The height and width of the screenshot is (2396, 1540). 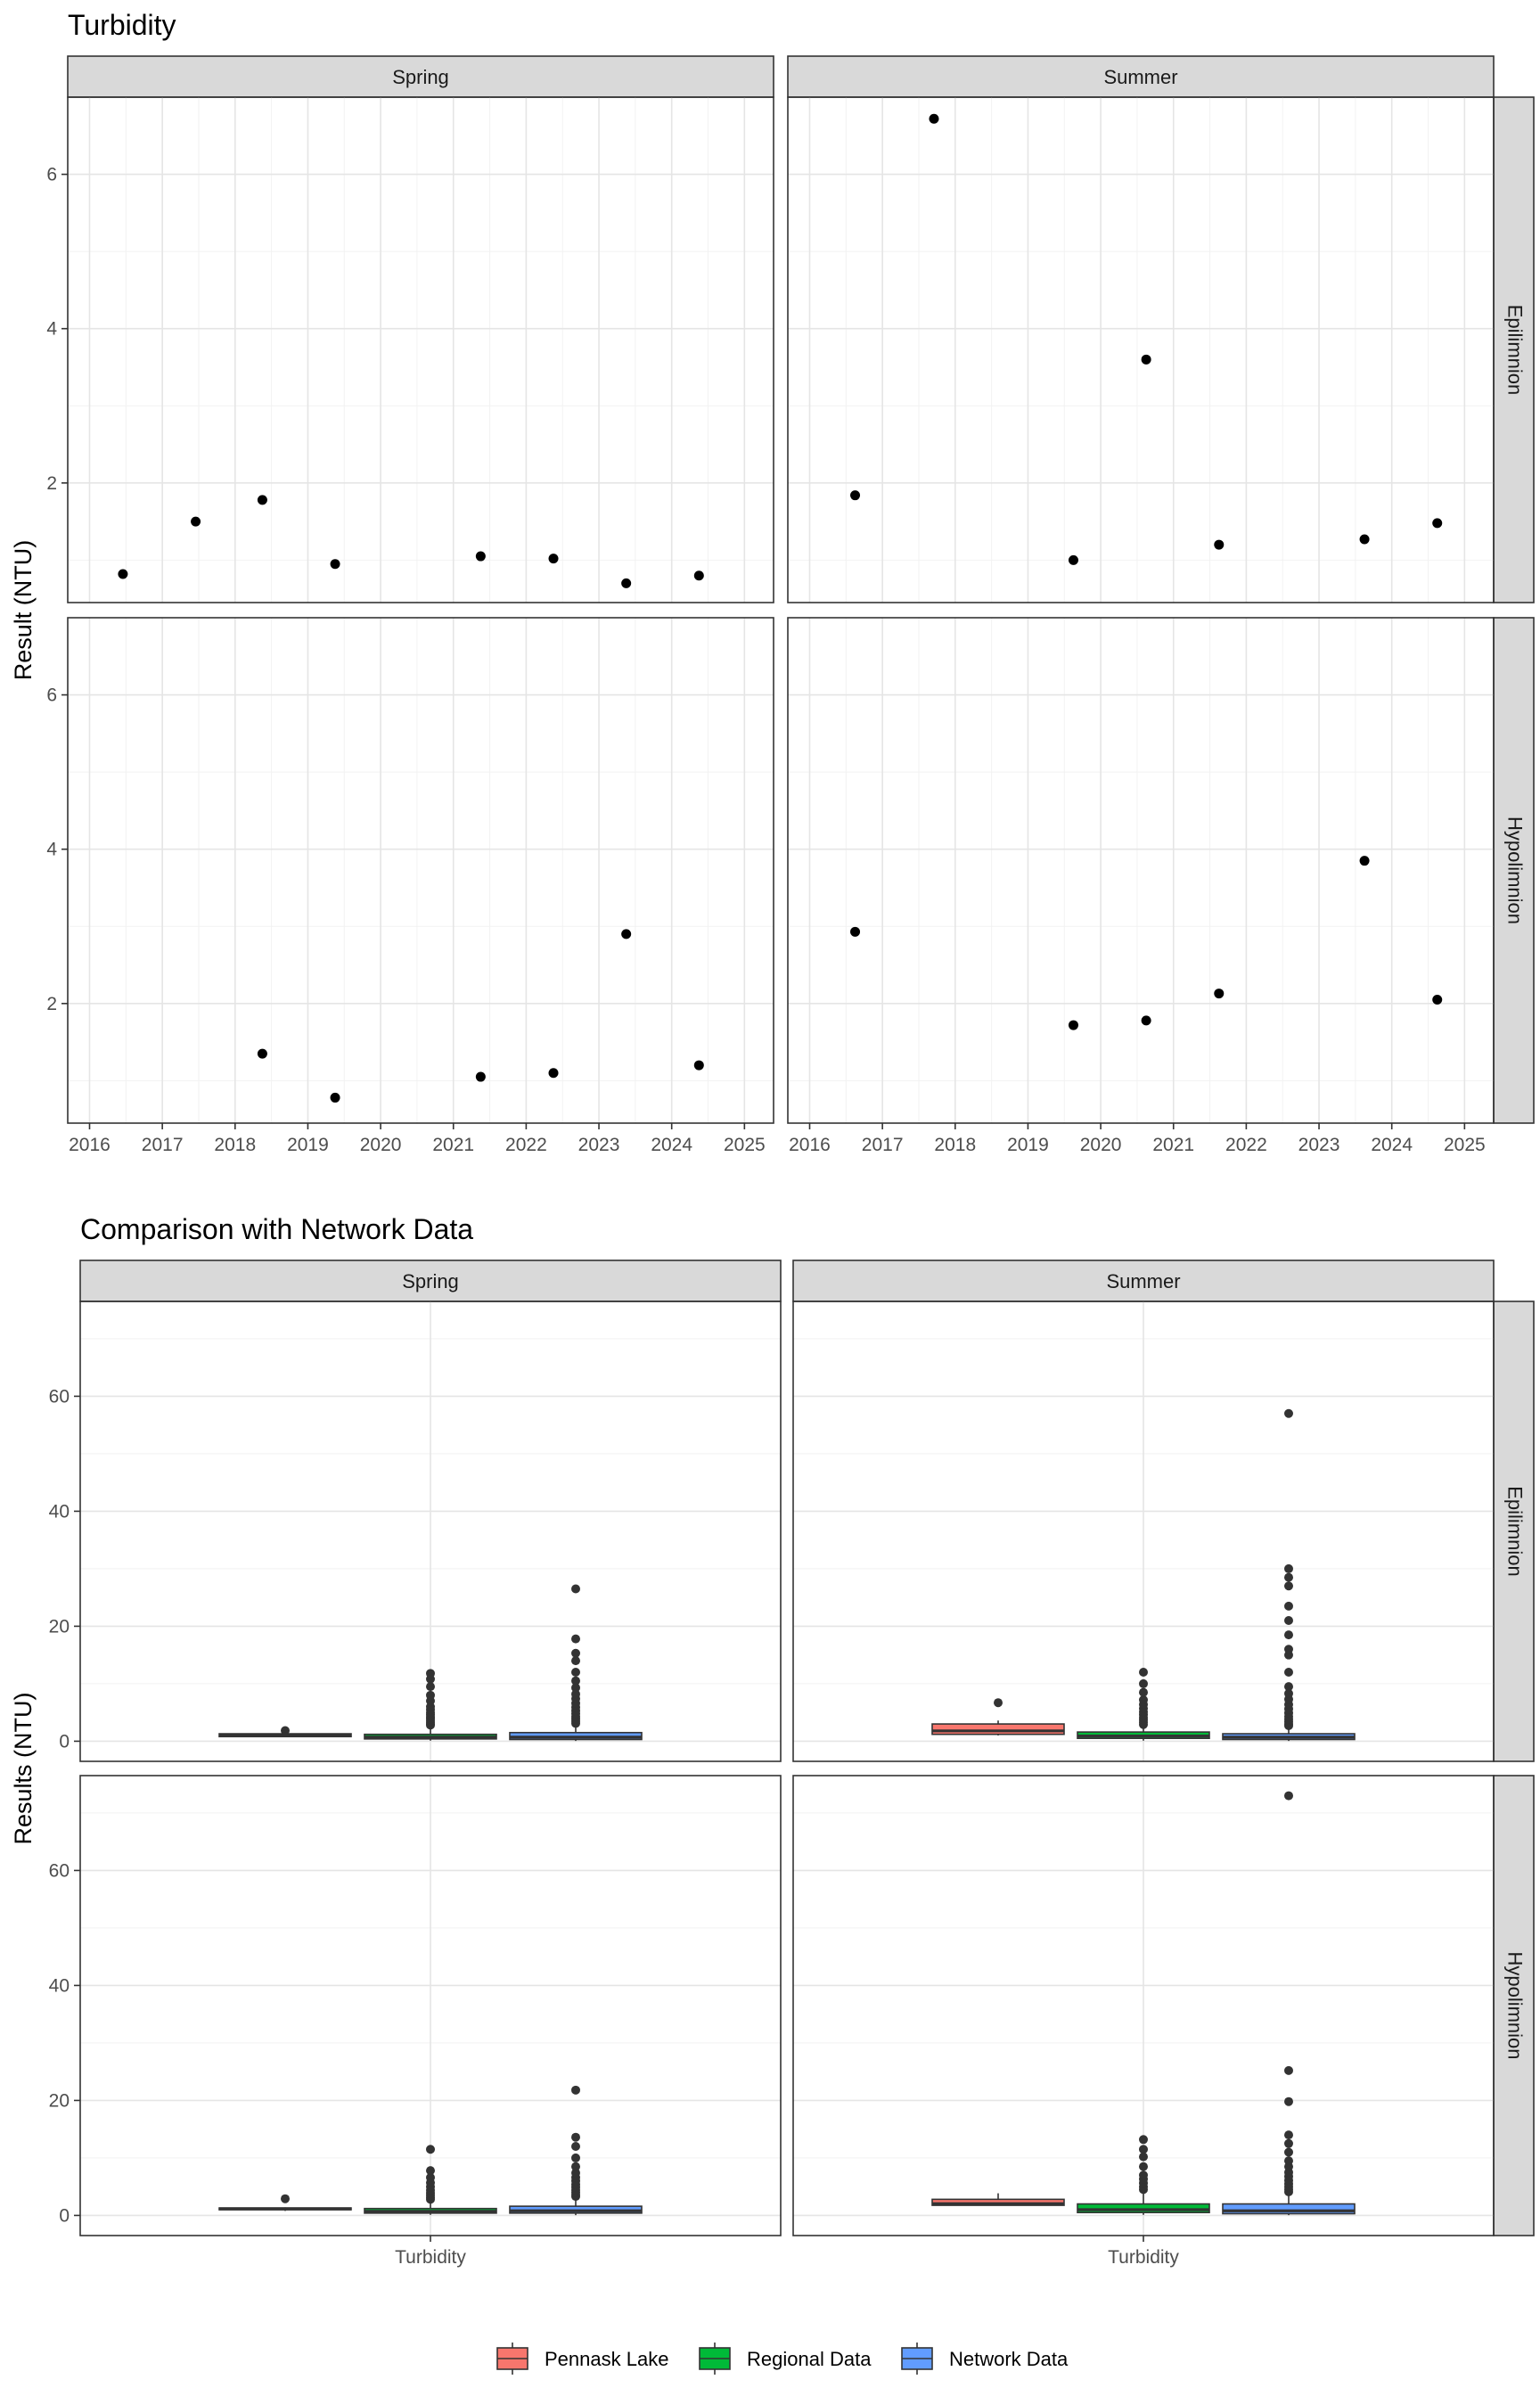 What do you see at coordinates (51, 695) in the screenshot?
I see `y-tick-label: 6` at bounding box center [51, 695].